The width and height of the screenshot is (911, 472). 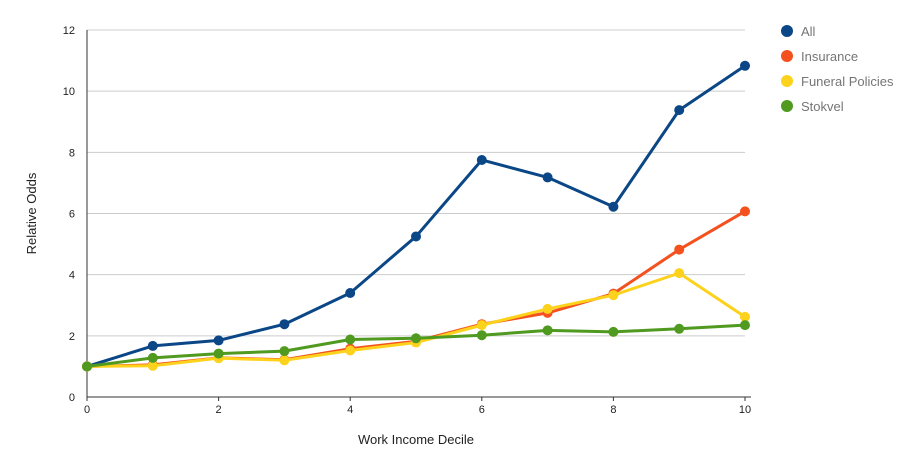 What do you see at coordinates (72, 153) in the screenshot?
I see `y-tick-label: 8` at bounding box center [72, 153].